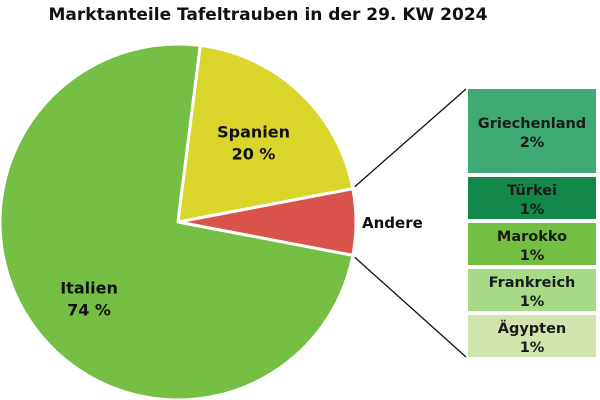  Describe the element at coordinates (532, 348) in the screenshot. I see `breakdown-value-agypten: 1%` at that location.